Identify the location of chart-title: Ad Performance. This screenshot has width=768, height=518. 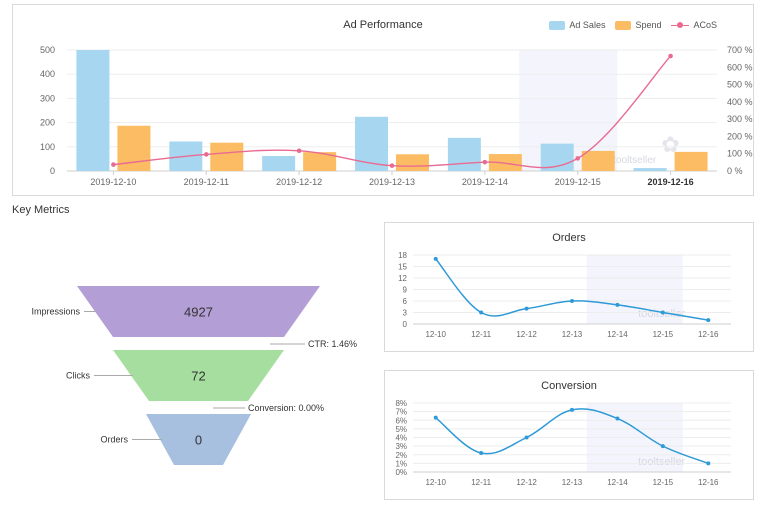
(383, 25).